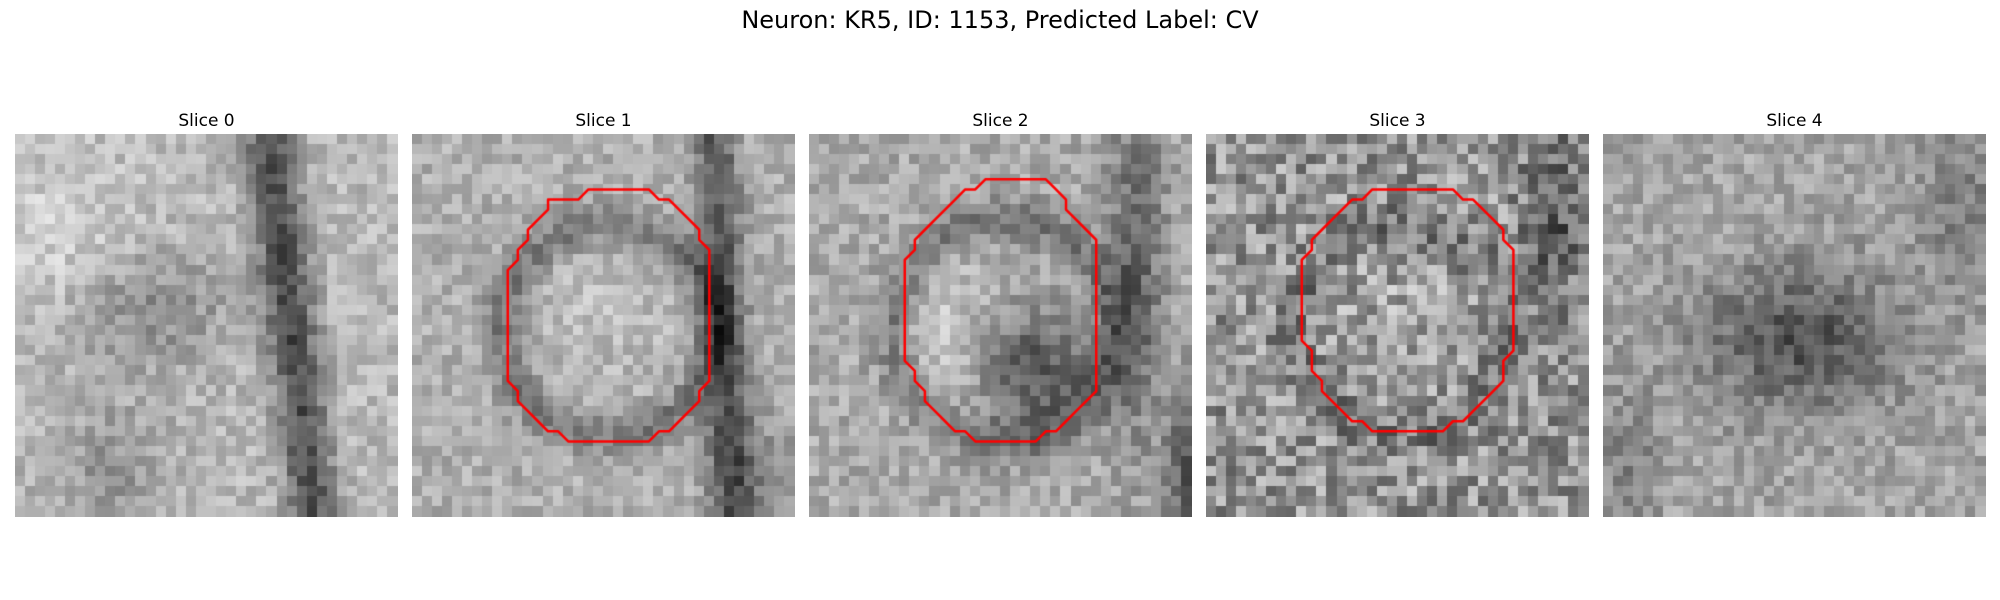 Image resolution: width=2000 pixels, height=600 pixels. I want to click on slice-panel-0: Slice 0, so click(206, 312).